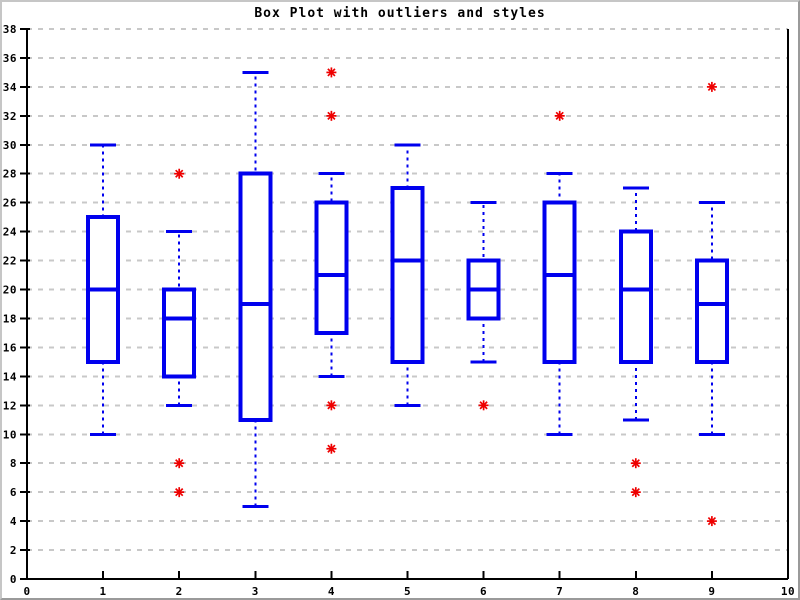  I want to click on y-tick-label: 10, so click(10, 434).